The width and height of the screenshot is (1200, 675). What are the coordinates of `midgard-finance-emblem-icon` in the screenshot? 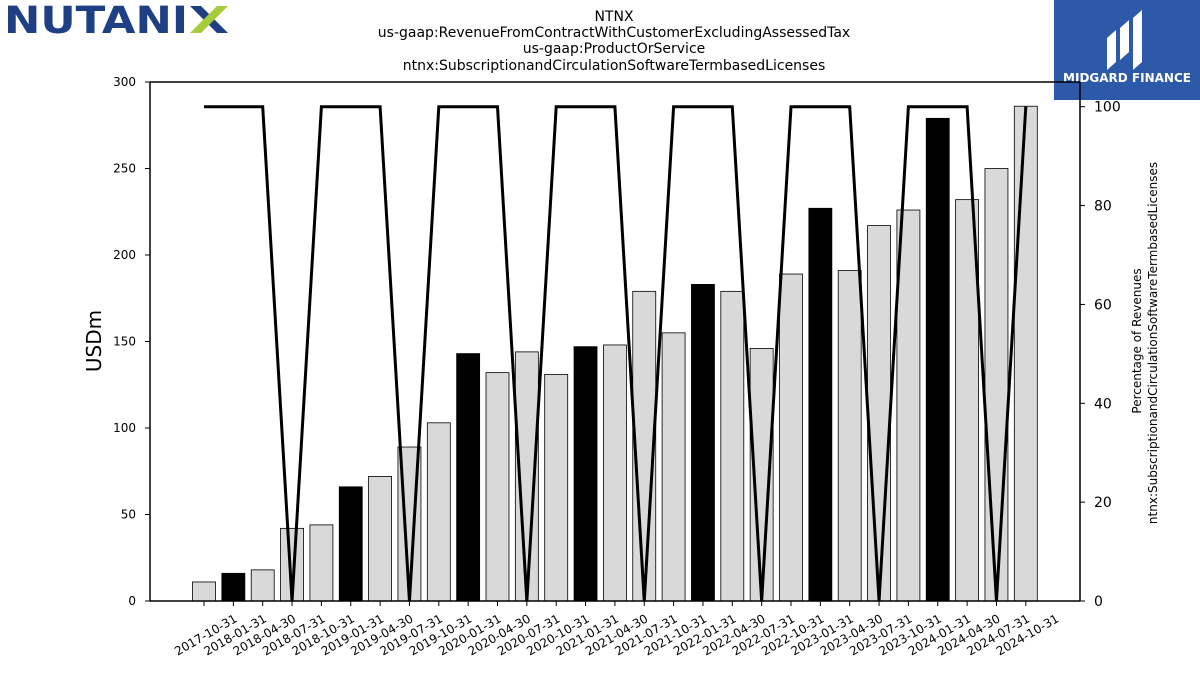 It's located at (1124, 40).